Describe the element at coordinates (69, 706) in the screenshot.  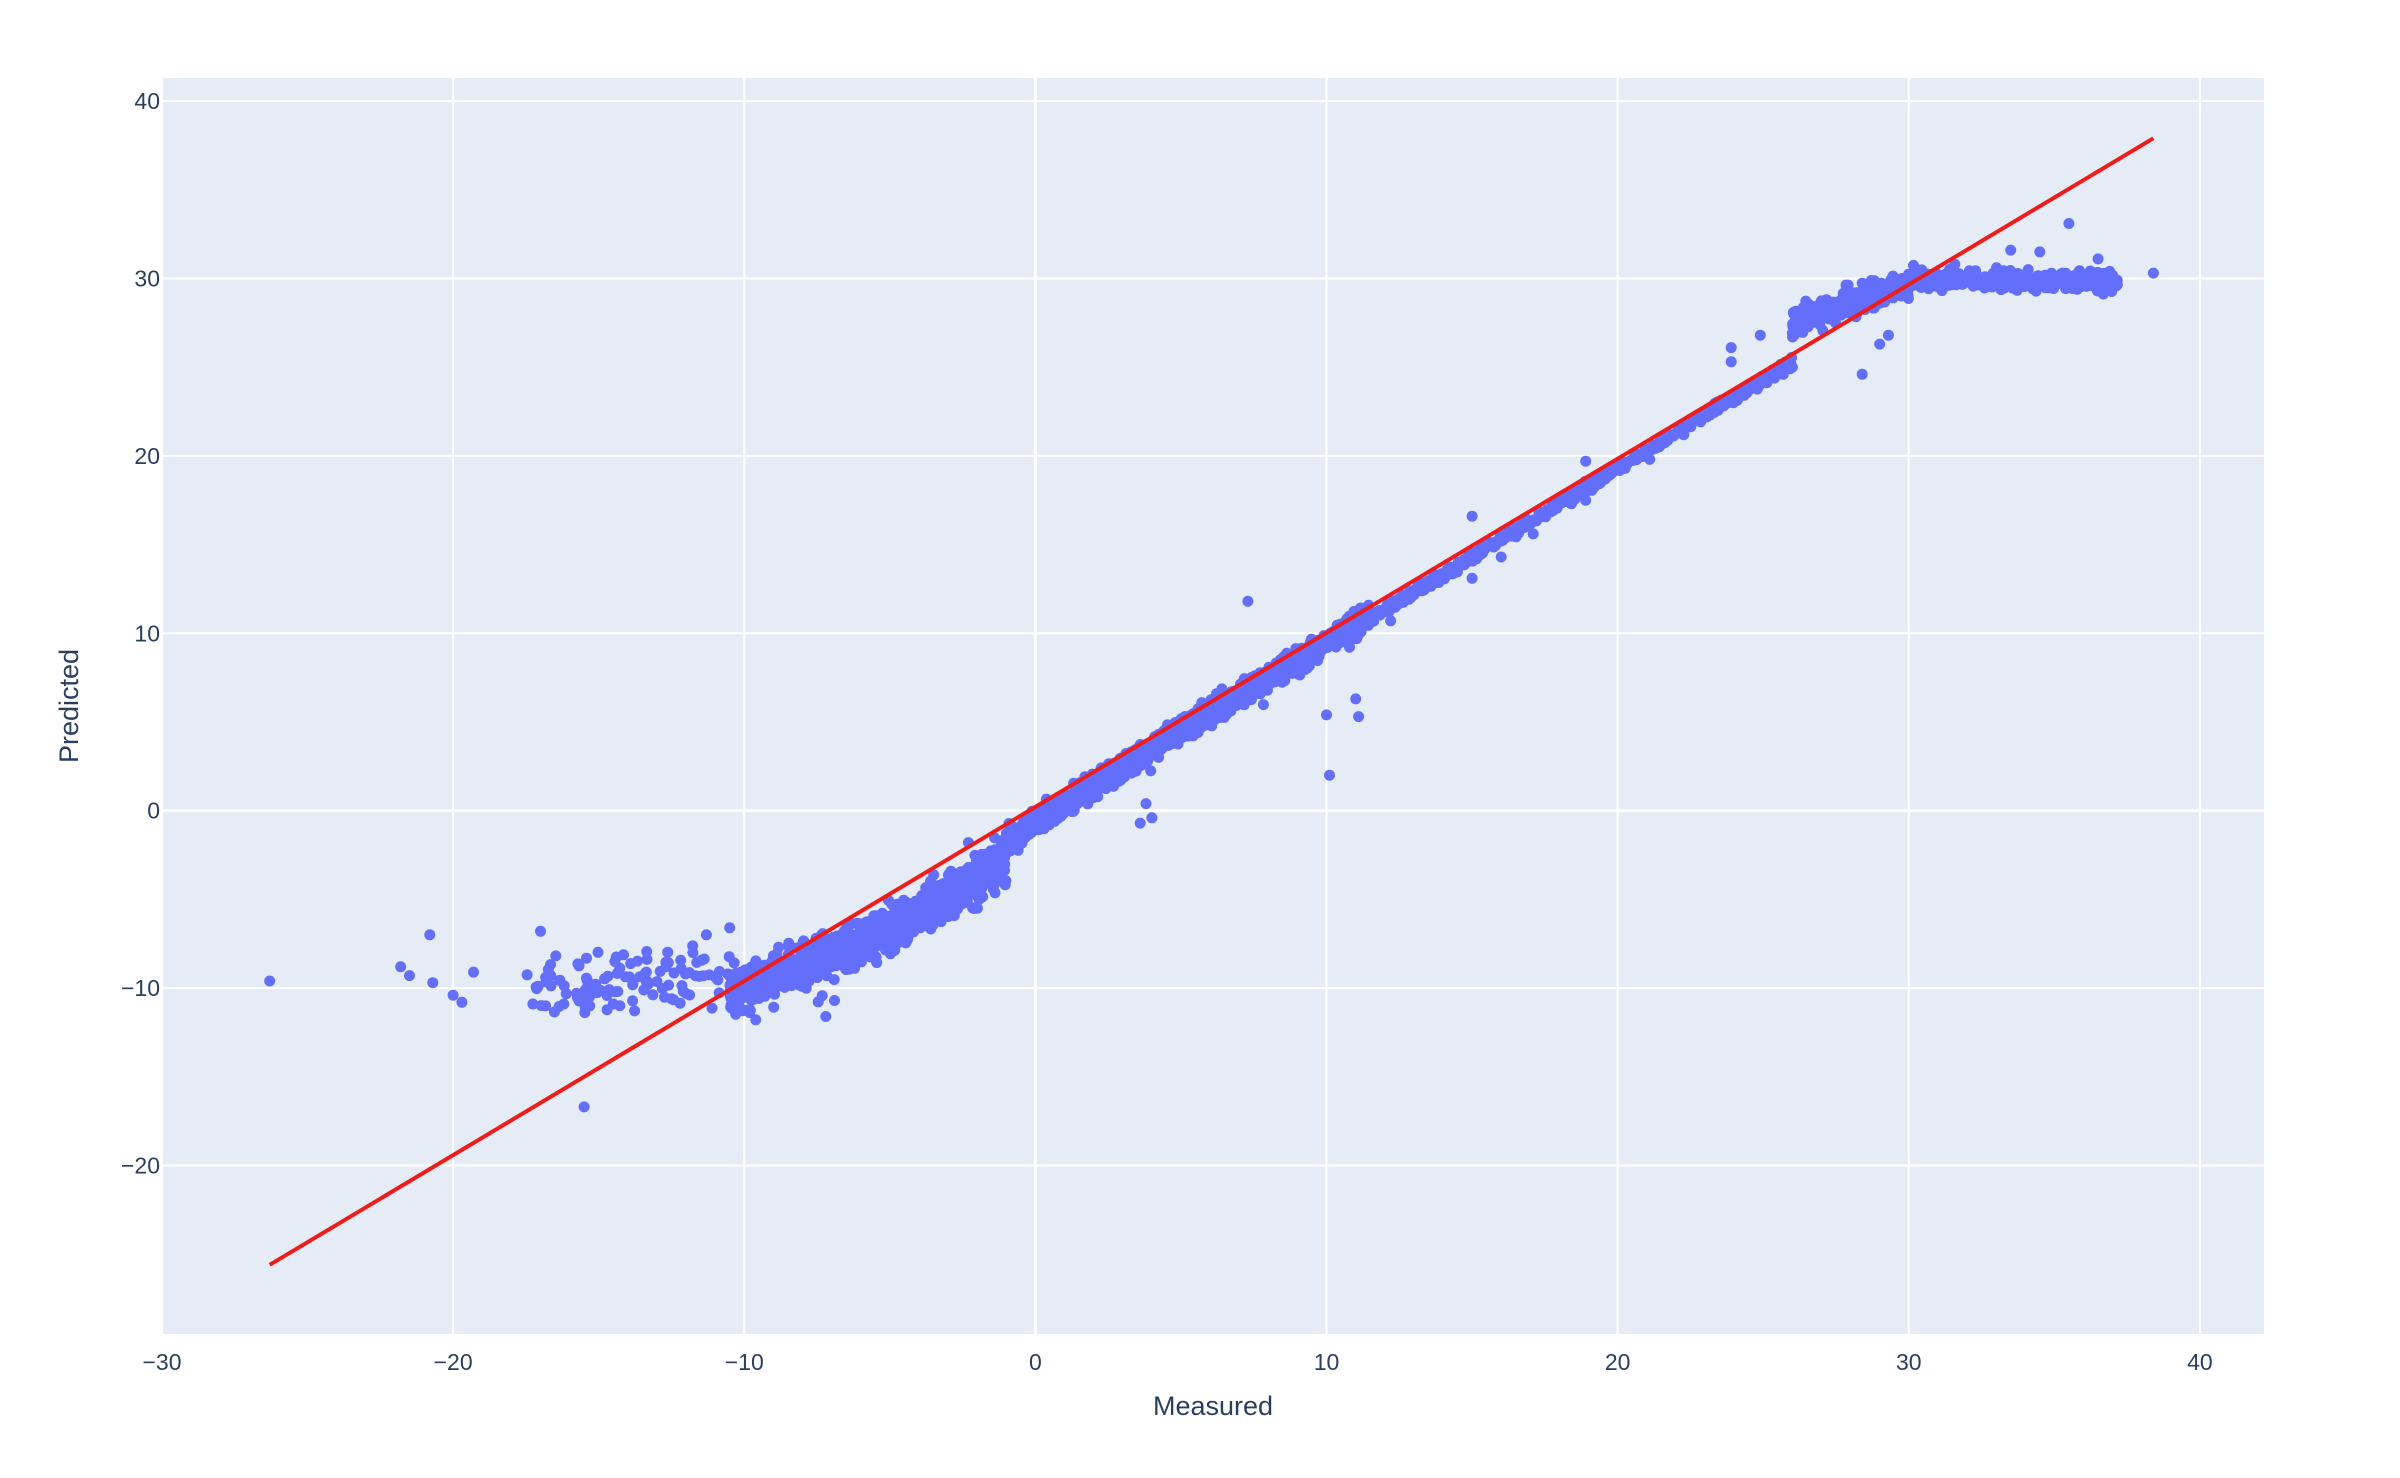
I see `y-axis-title: Predicted` at that location.